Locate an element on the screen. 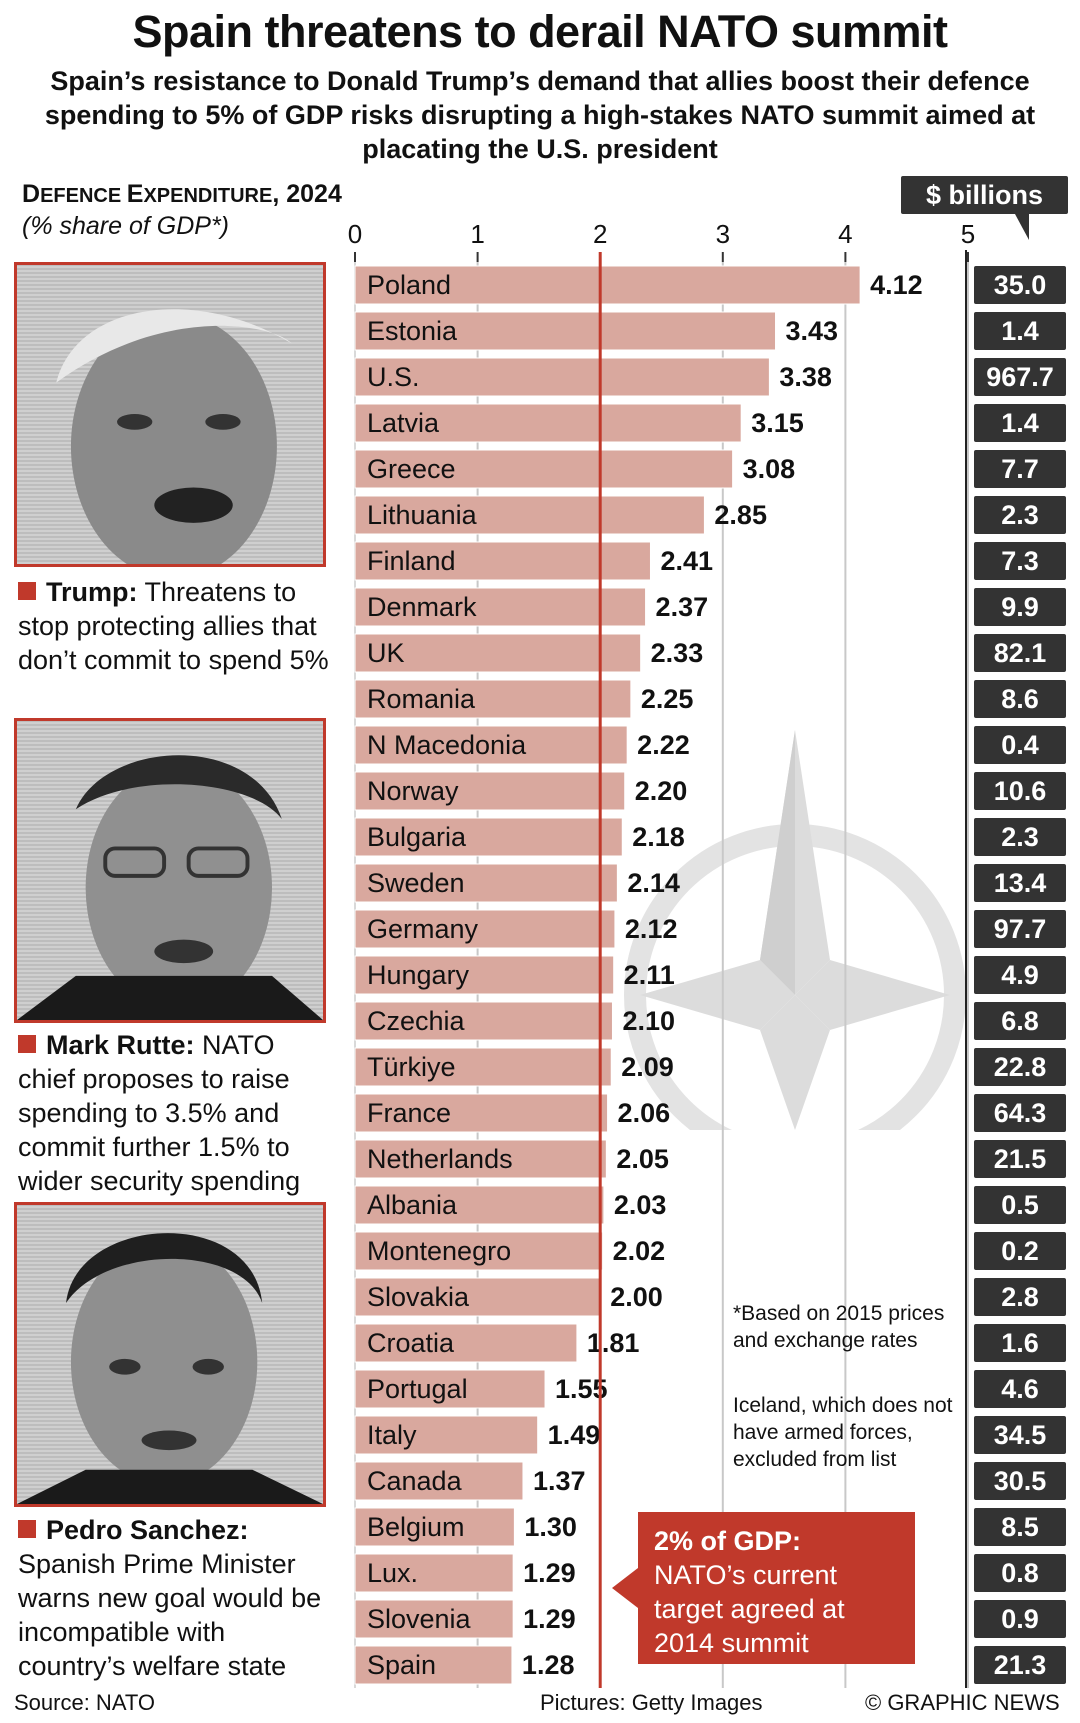 The width and height of the screenshot is (1080, 1723). billions-value: 6.8 is located at coordinates (1020, 1021).